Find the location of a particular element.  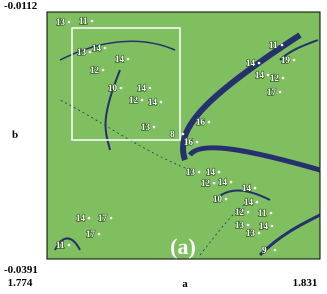

x-axis-label: a is located at coordinates (185, 284).